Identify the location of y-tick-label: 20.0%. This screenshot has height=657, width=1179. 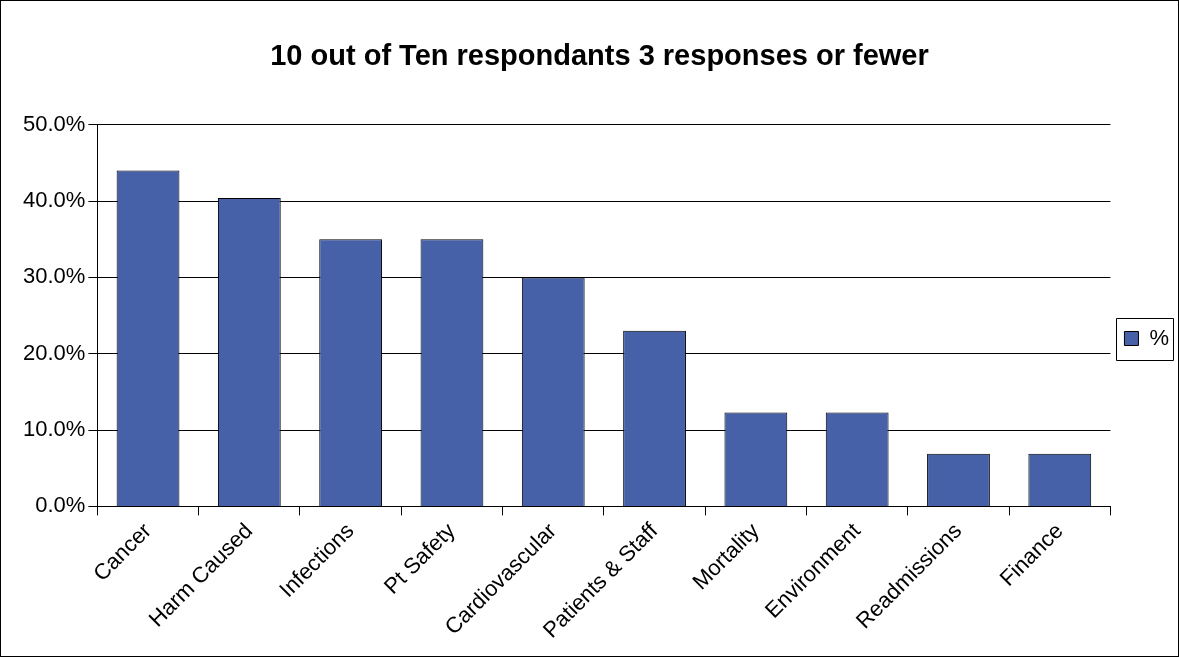
(54, 352).